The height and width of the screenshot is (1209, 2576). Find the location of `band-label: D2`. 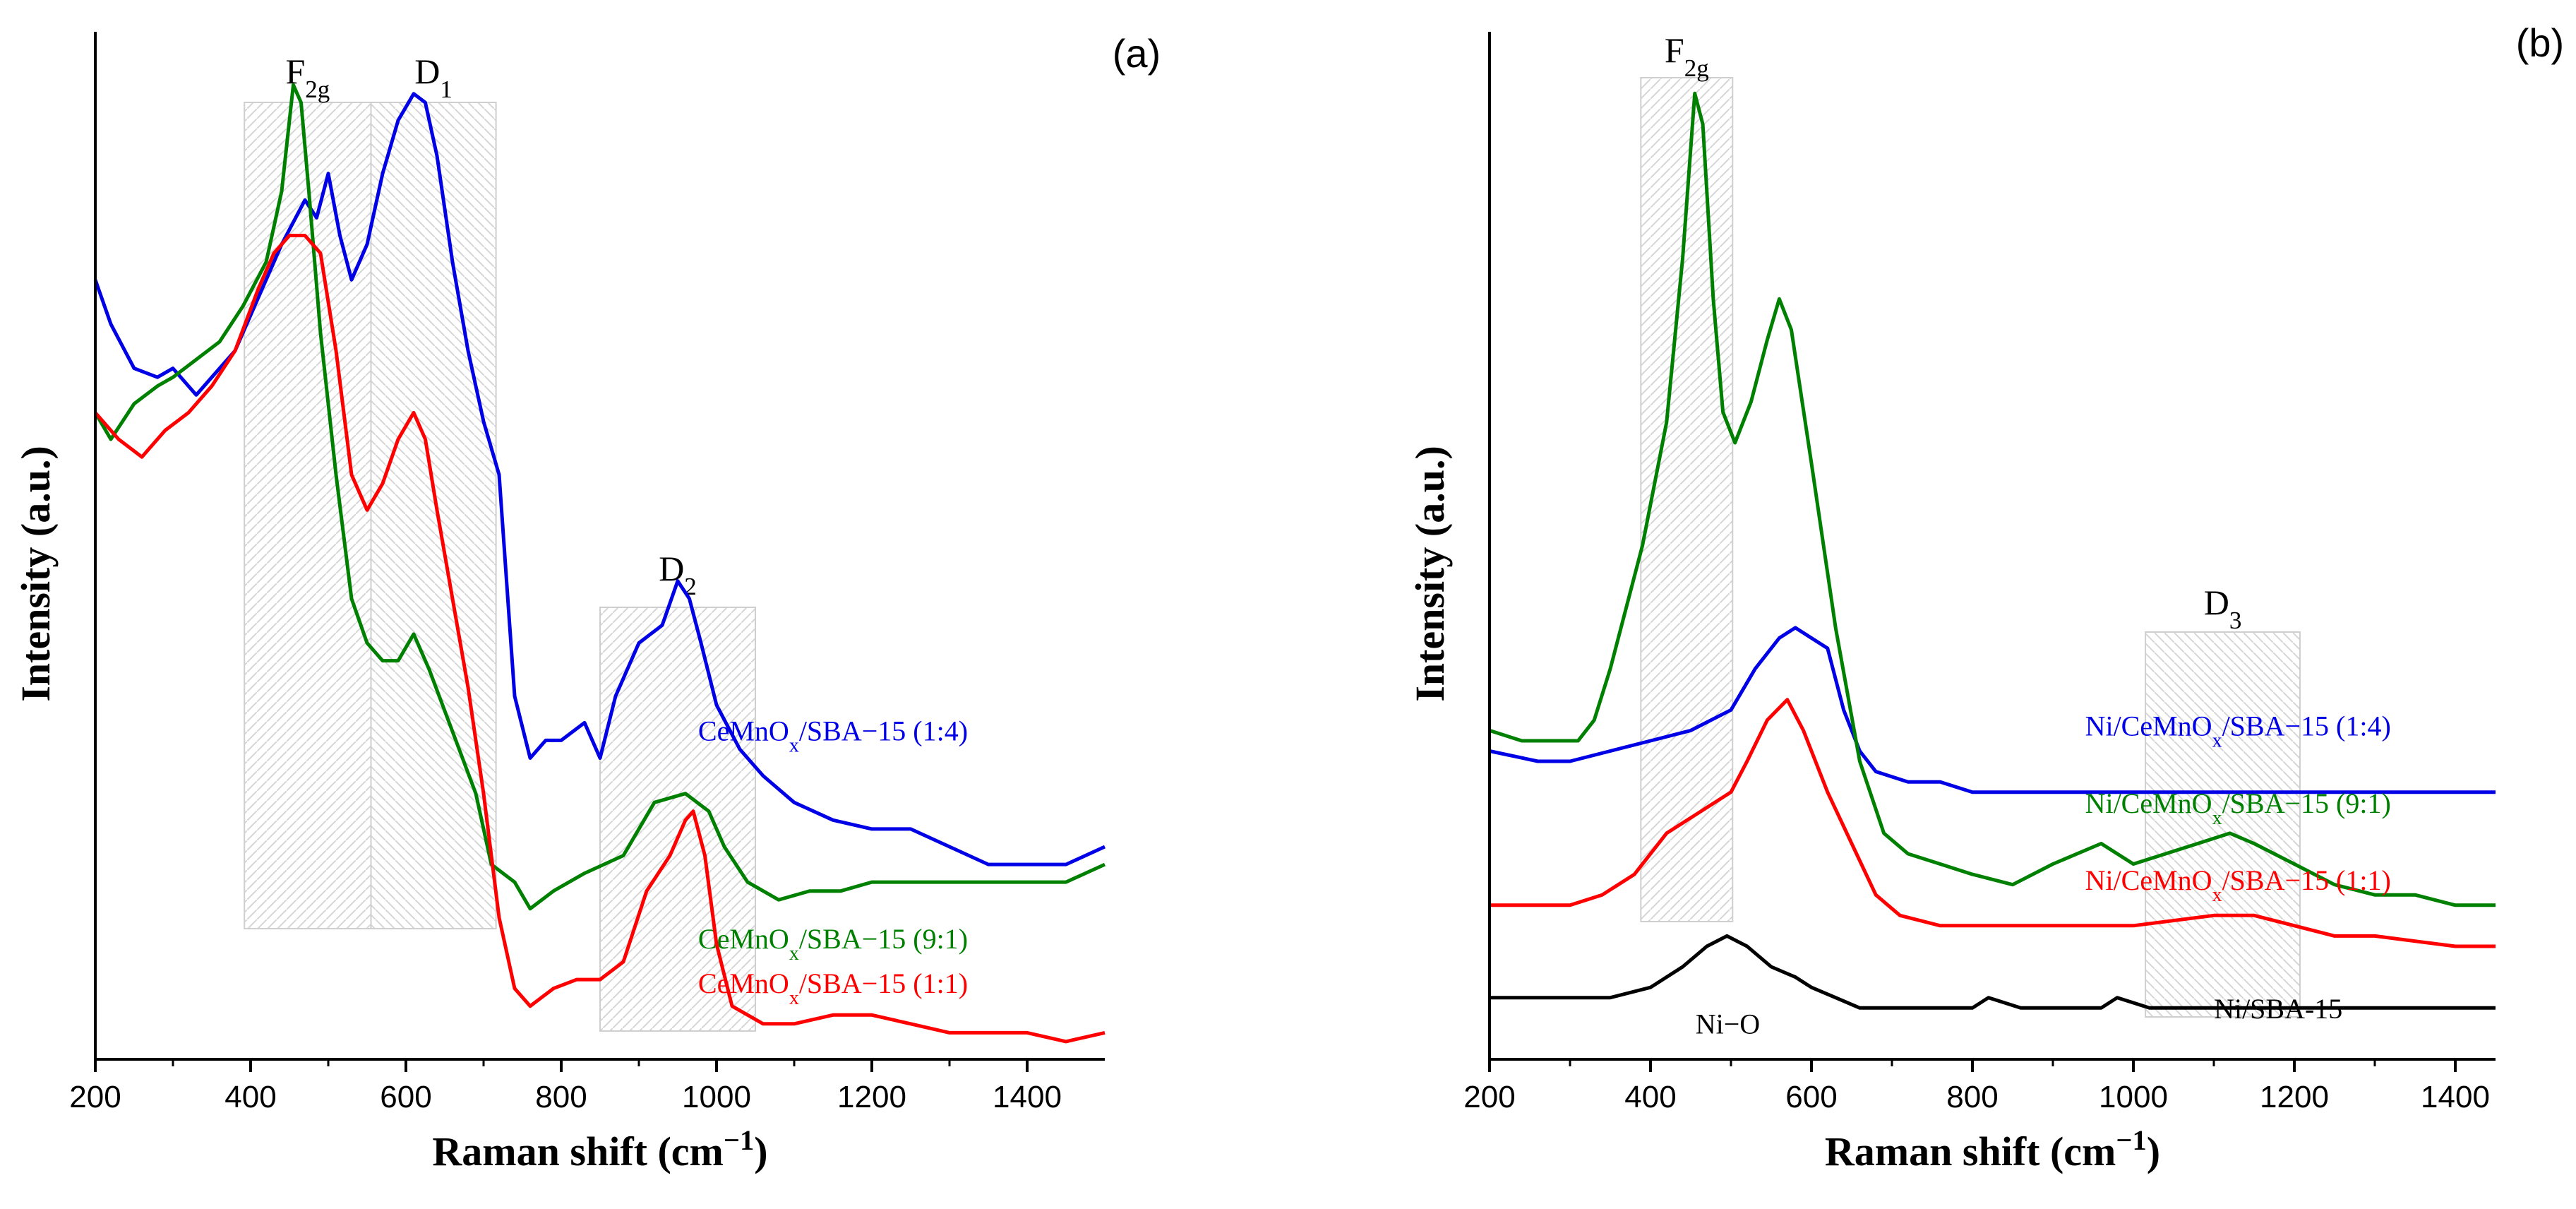

band-label: D2 is located at coordinates (678, 574).